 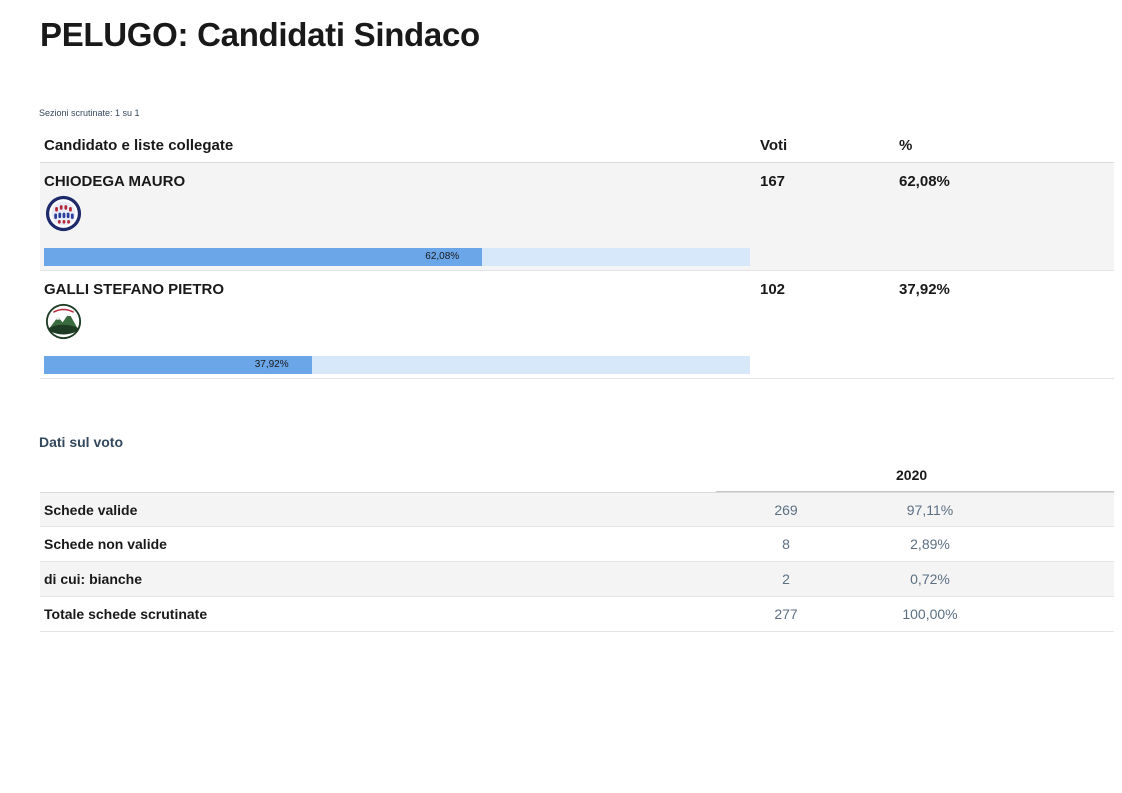 I want to click on row-label: Totale schede scrutinate, so click(x=126, y=614).